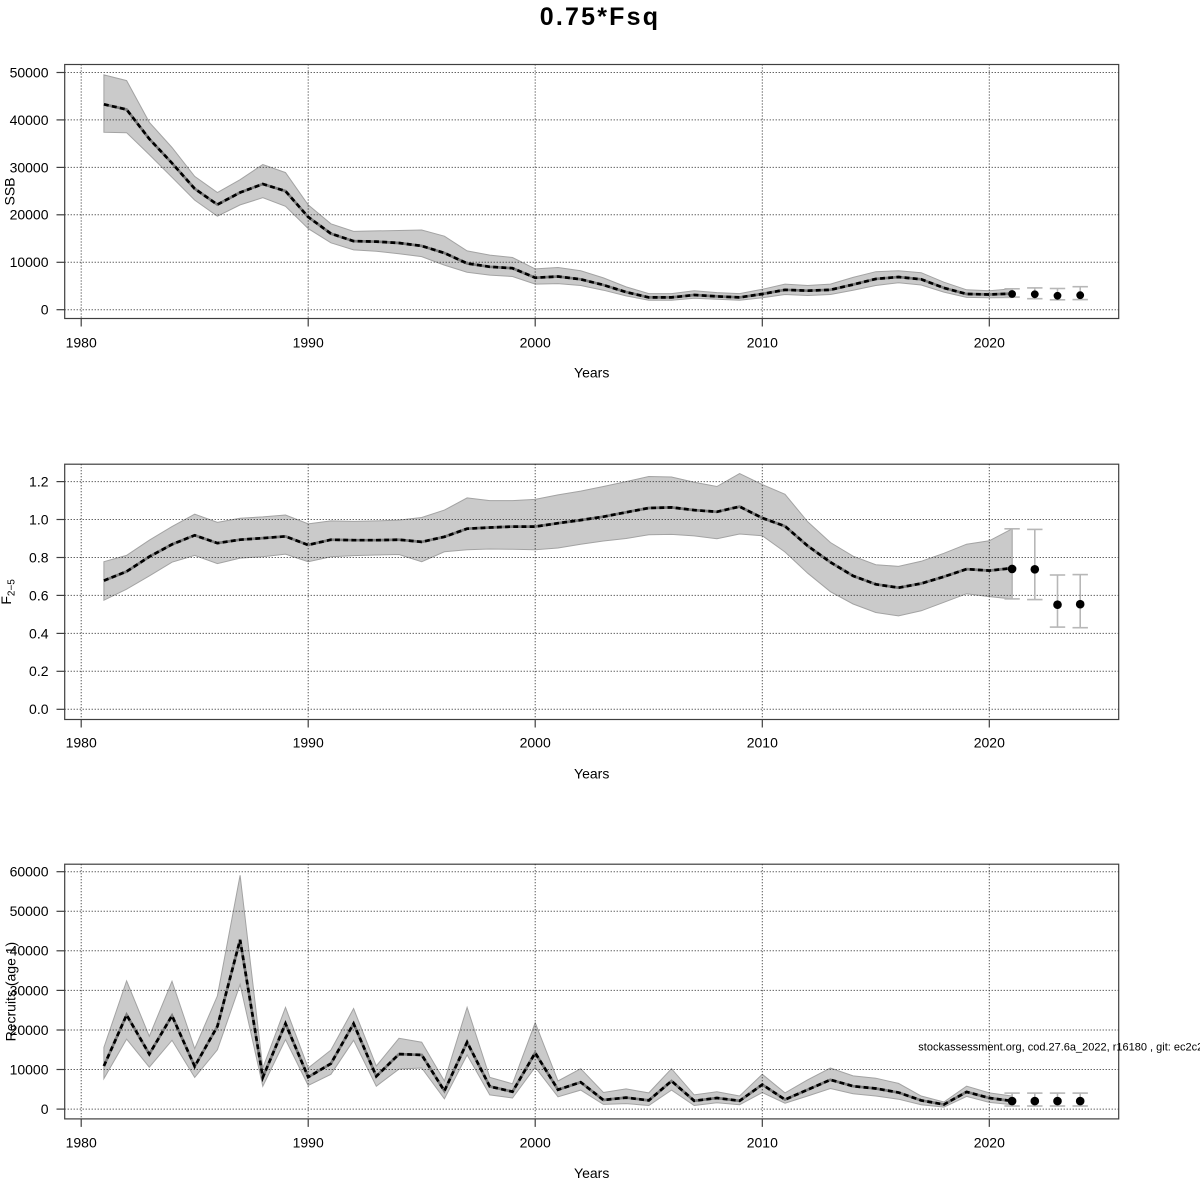 Image resolution: width=1200 pixels, height=1200 pixels. Describe the element at coordinates (39, 482) in the screenshot. I see `svg-text: 1.2` at that location.